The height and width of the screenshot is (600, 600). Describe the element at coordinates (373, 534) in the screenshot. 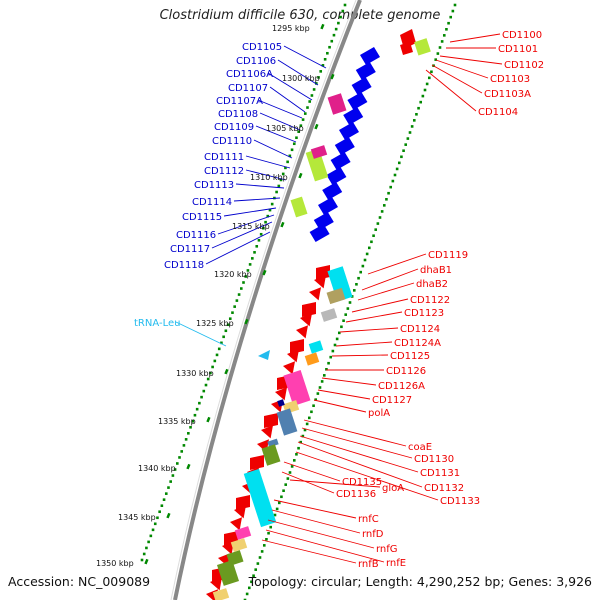

I see `gene-label-right: rnfD` at that location.